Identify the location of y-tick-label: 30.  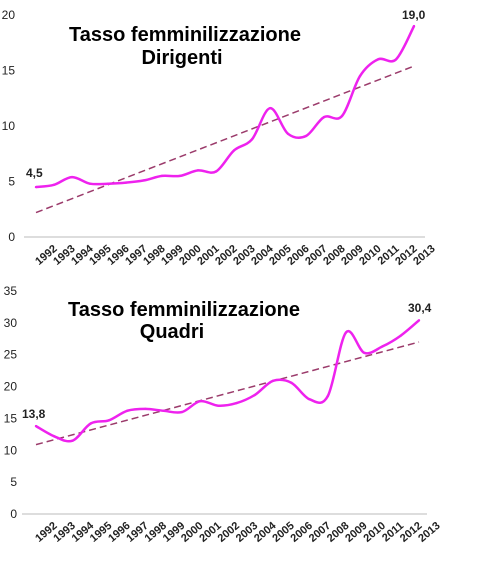
(11, 323).